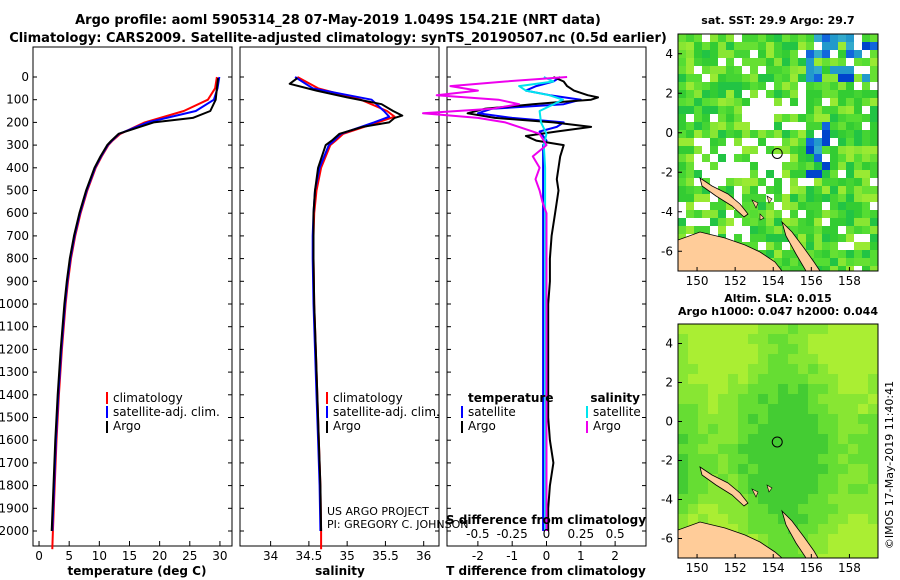  What do you see at coordinates (615, 534) in the screenshot?
I see `top-x-tick-label: 0.5` at bounding box center [615, 534].